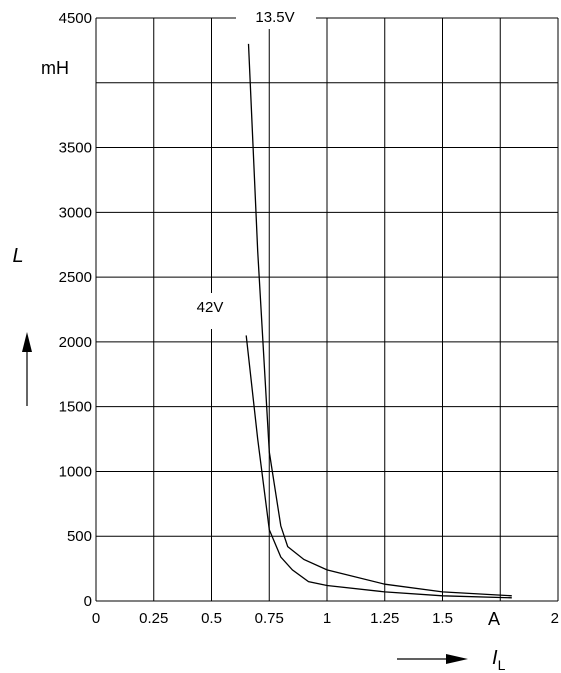  Describe the element at coordinates (88, 601) in the screenshot. I see `y-tick-label-0: 0` at that location.